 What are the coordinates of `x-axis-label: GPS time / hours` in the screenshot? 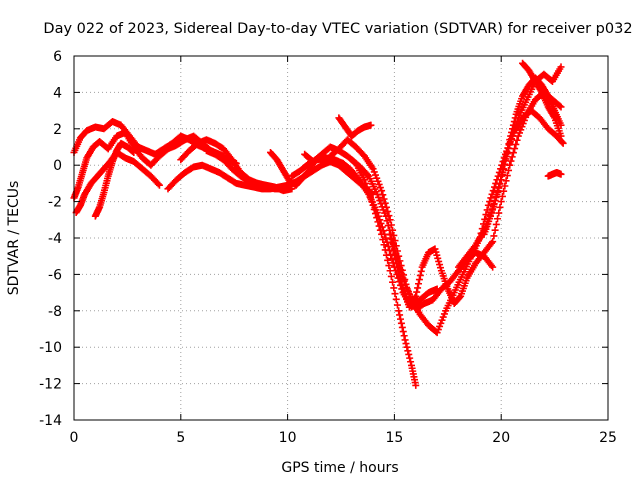 It's located at (339, 468).